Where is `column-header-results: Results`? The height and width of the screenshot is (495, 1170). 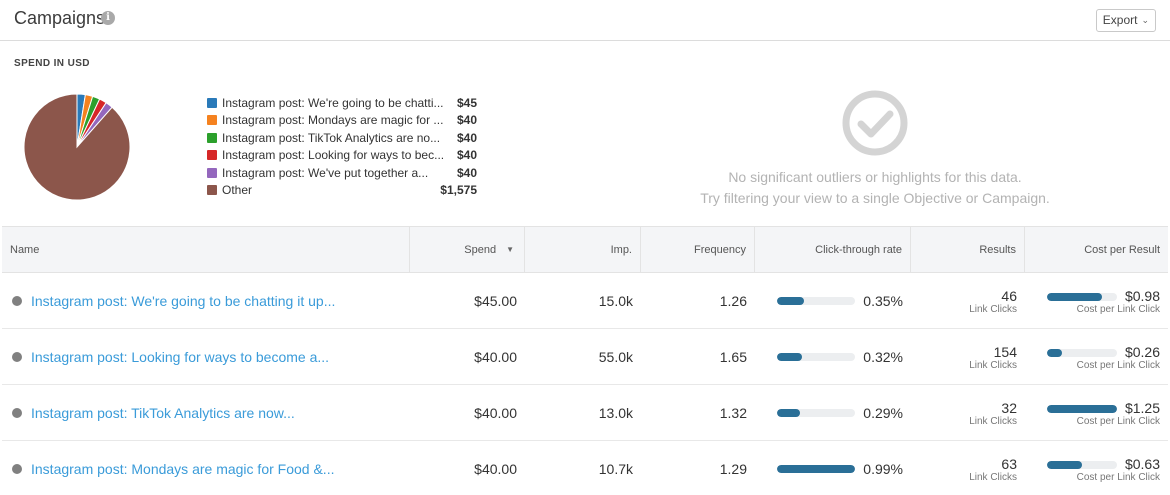 column-header-results: Results is located at coordinates (968, 249).